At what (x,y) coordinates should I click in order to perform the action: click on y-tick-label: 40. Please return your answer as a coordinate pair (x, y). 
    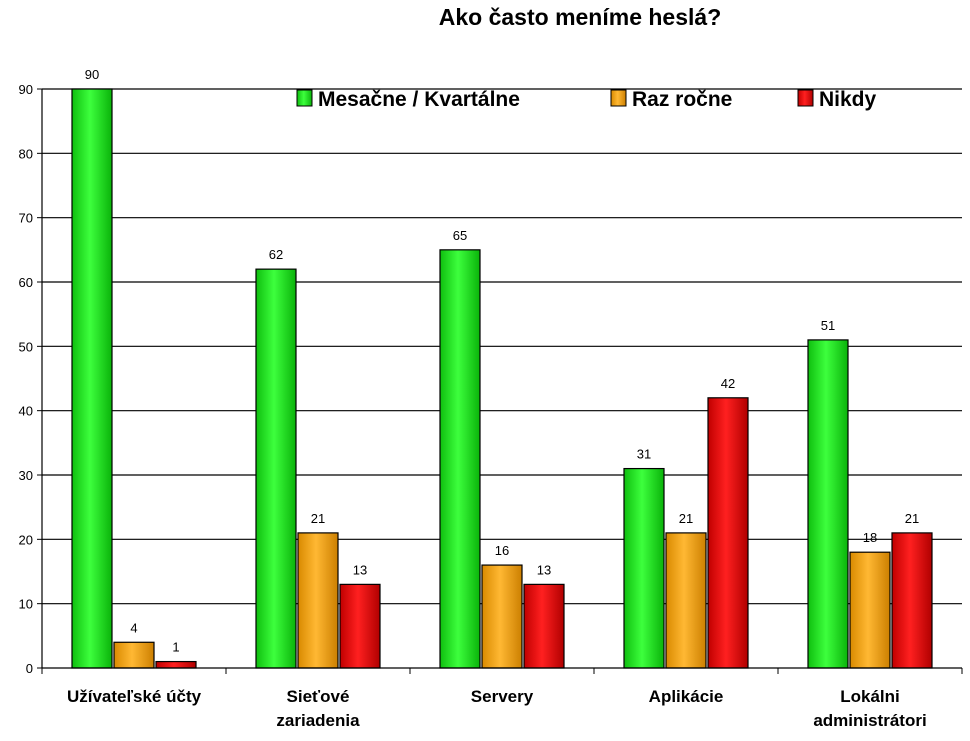
    Looking at the image, I should click on (26, 411).